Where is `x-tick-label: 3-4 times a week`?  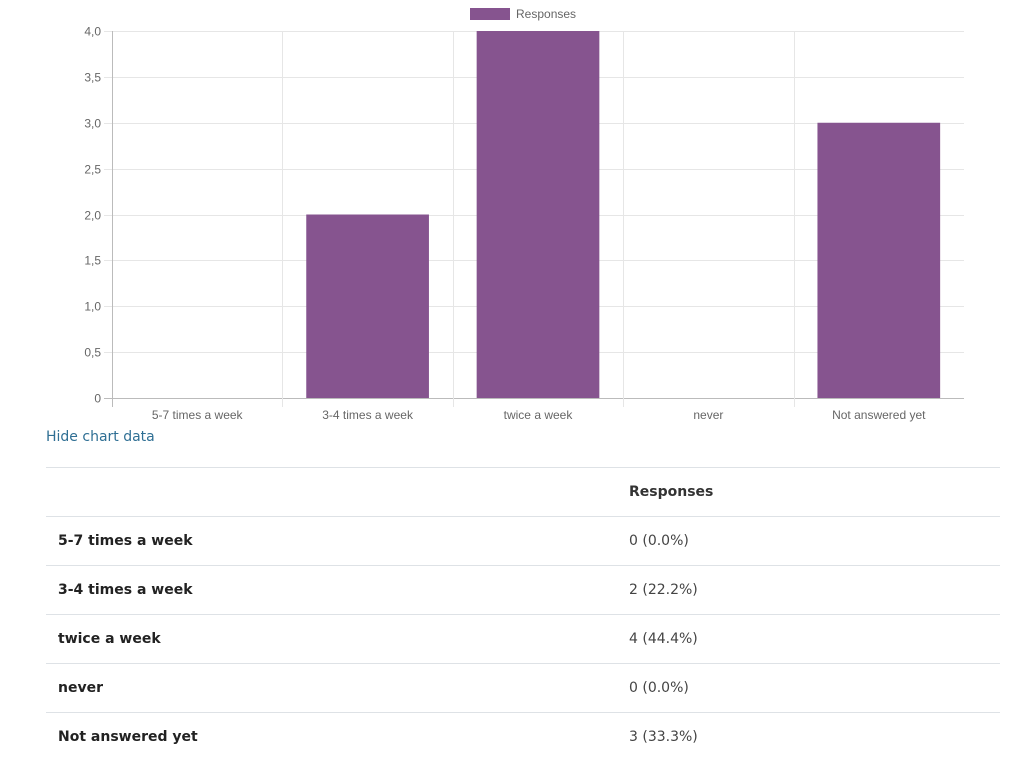
x-tick-label: 3-4 times a week is located at coordinates (368, 415).